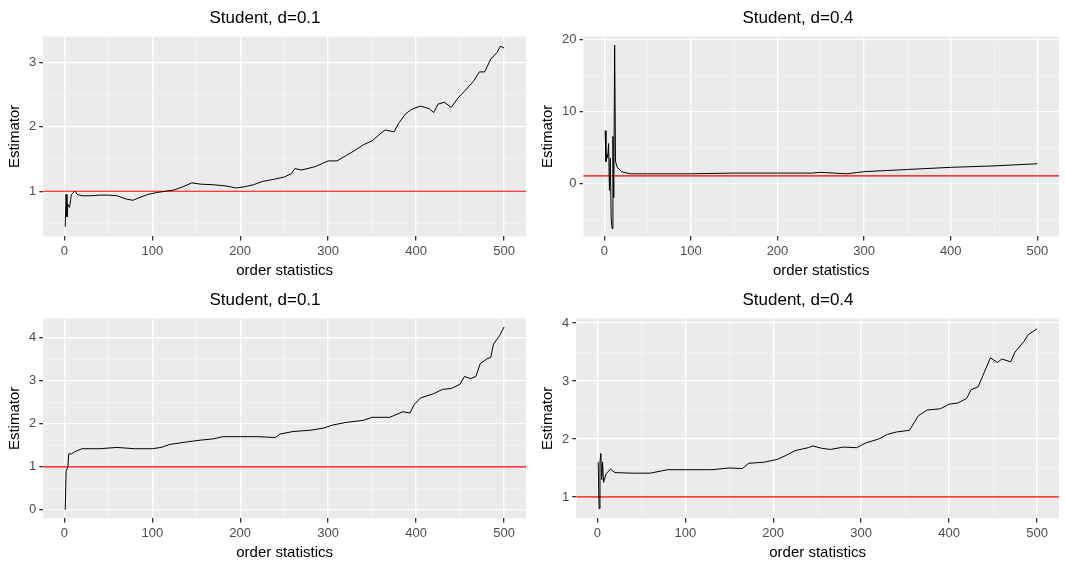  What do you see at coordinates (569, 110) in the screenshot?
I see `y-tick-label: 10` at bounding box center [569, 110].